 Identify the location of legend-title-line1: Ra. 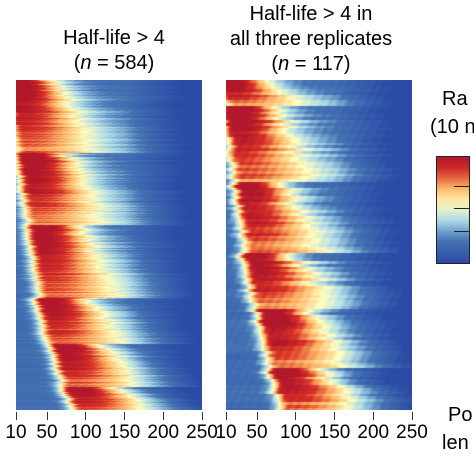
(455, 99).